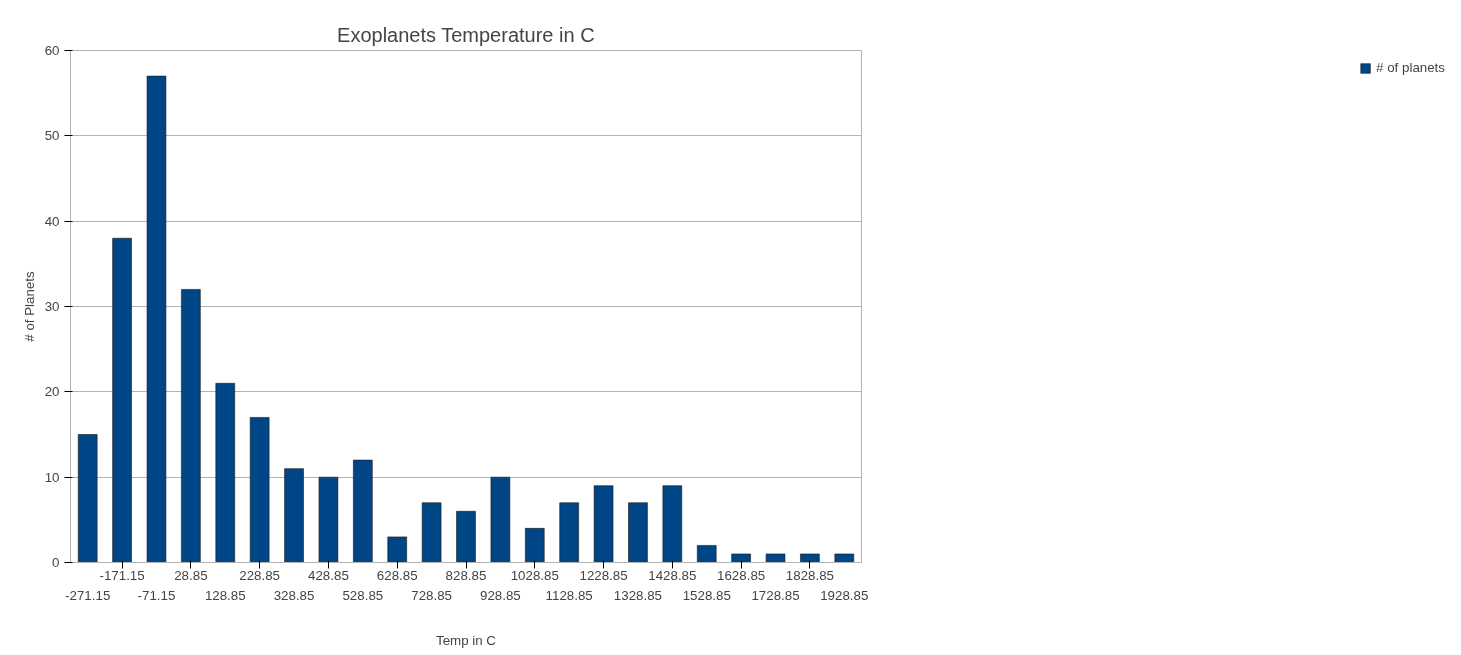 This screenshot has width=1461, height=655. What do you see at coordinates (844, 595) in the screenshot?
I see `x-tick-label: 1928.85` at bounding box center [844, 595].